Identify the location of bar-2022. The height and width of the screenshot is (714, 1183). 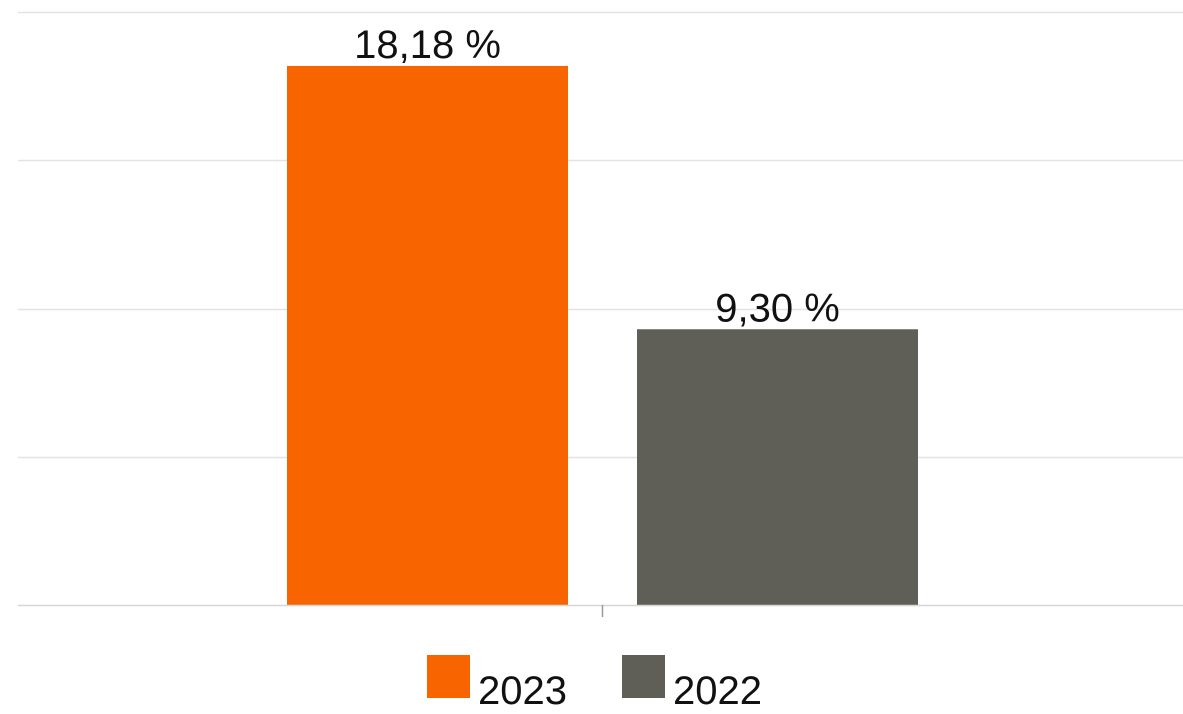
(777, 467).